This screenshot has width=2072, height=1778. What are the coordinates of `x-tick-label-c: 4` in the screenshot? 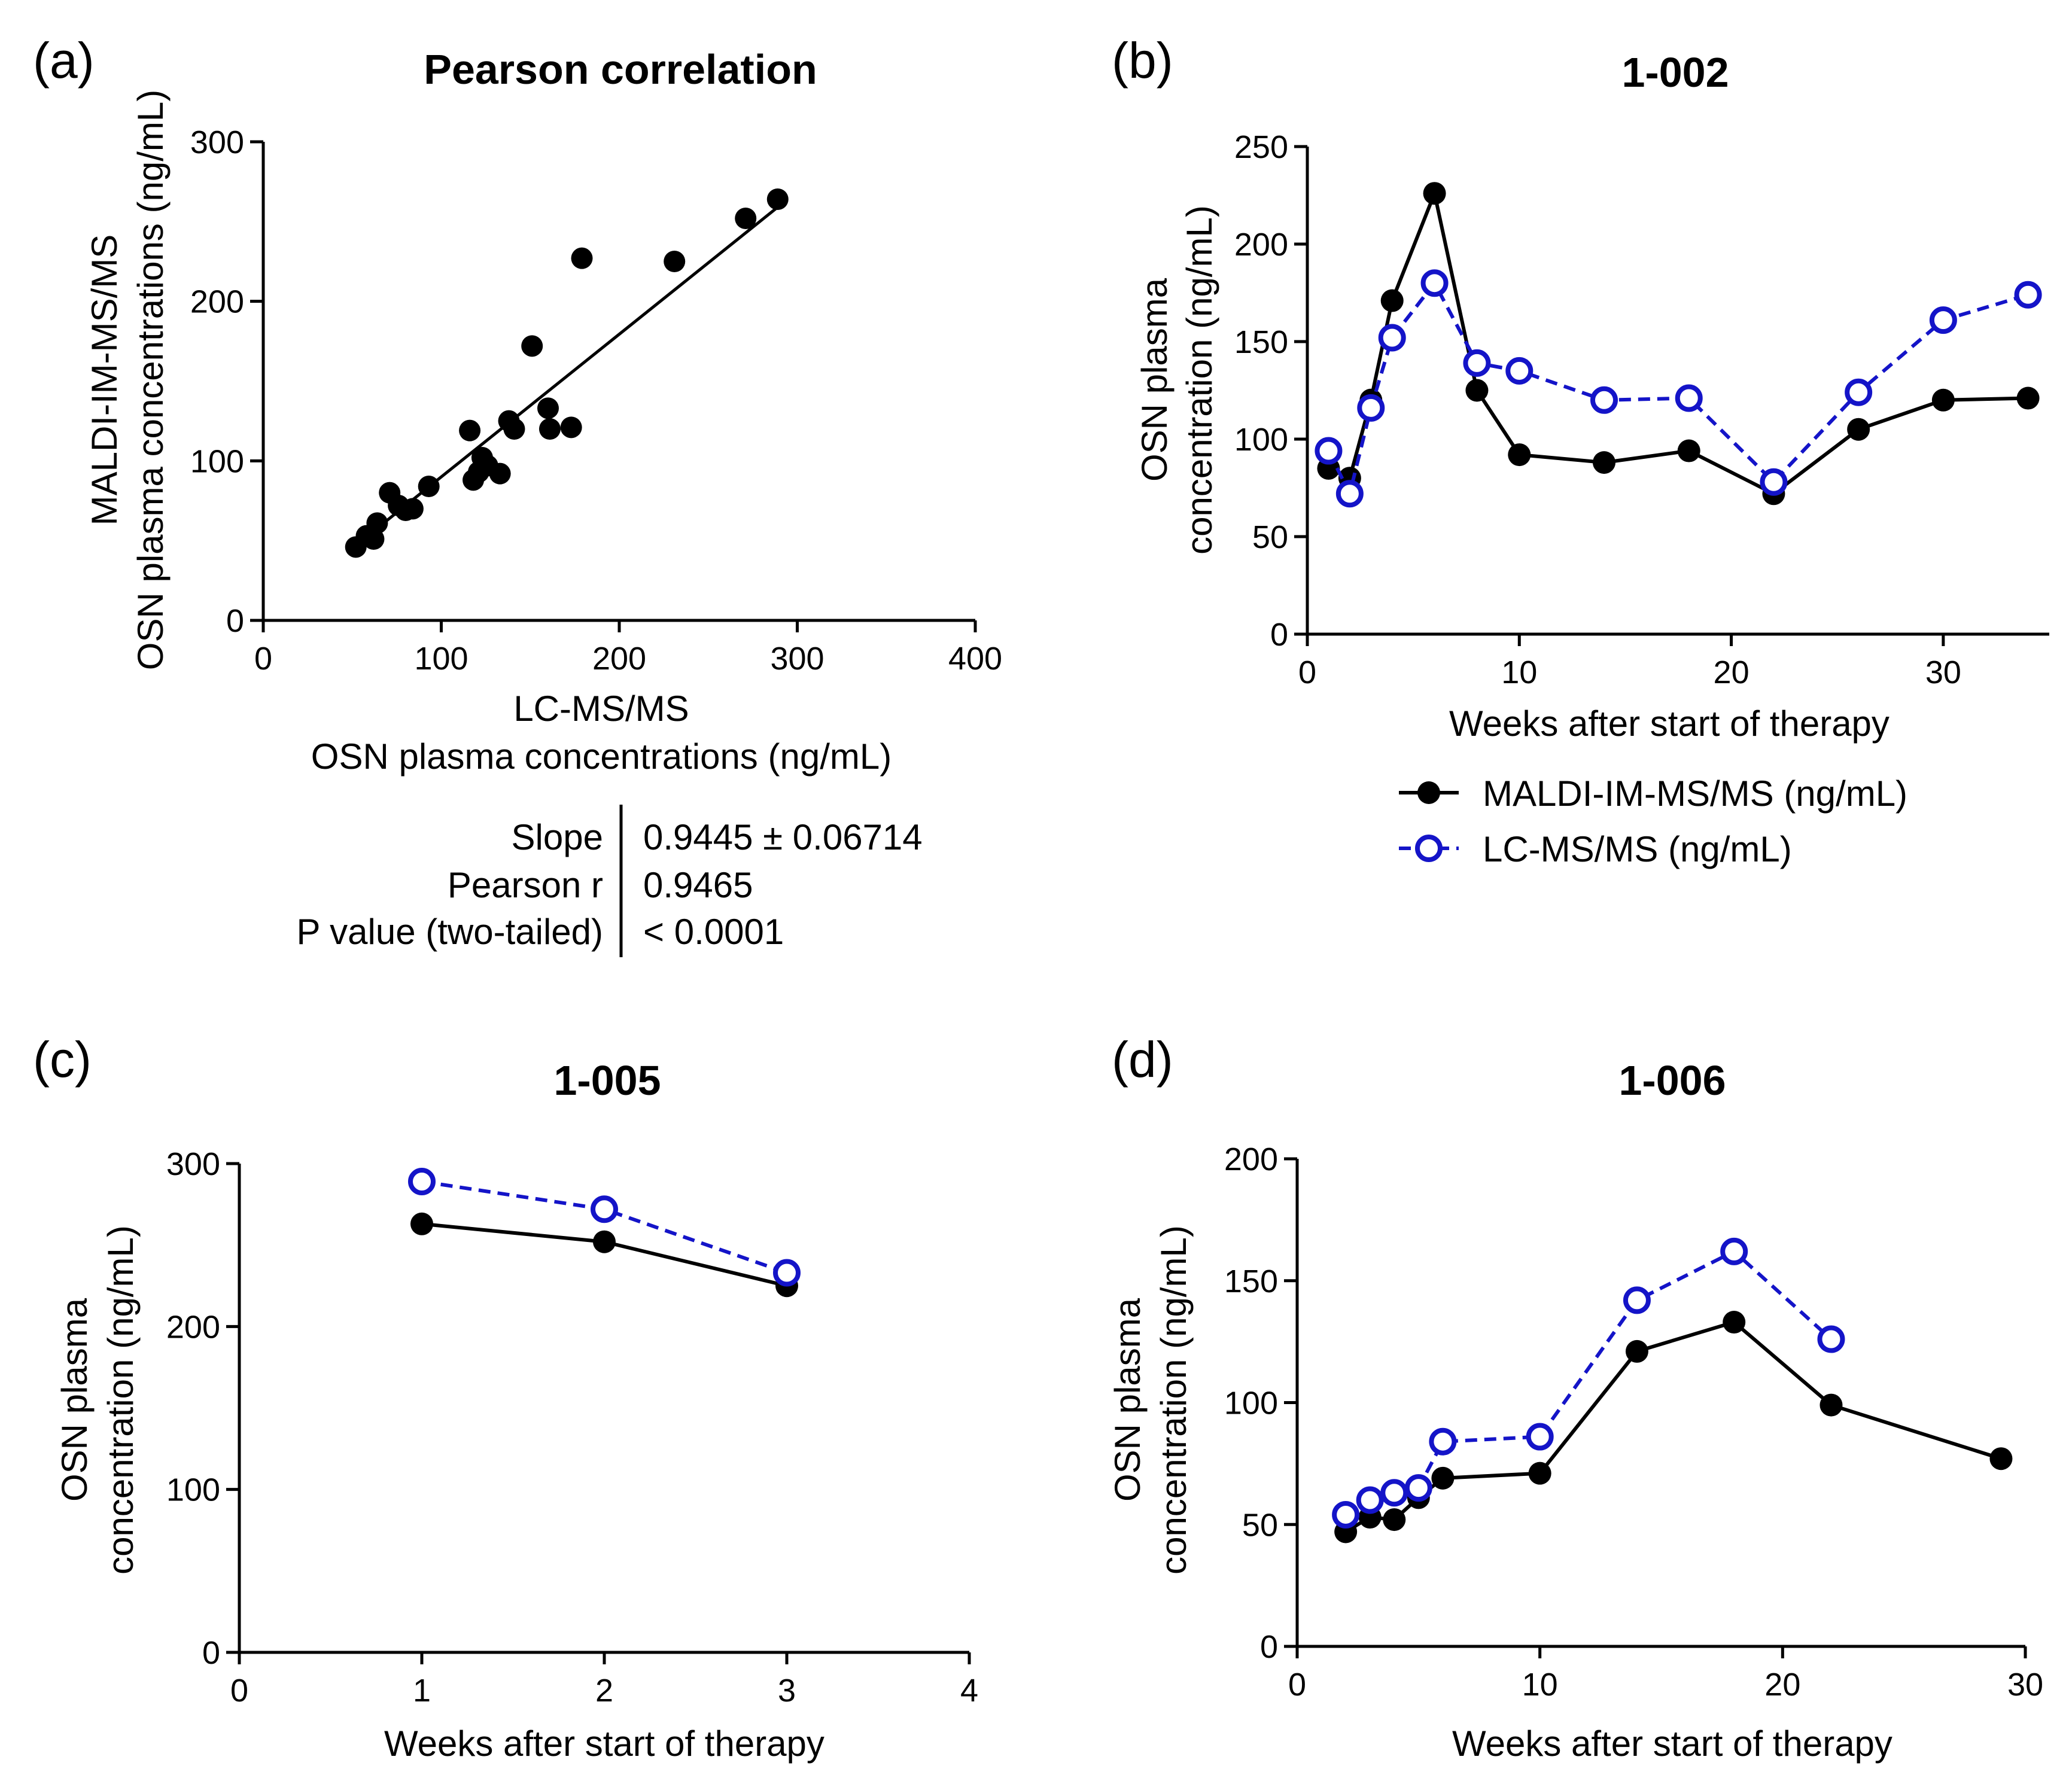 It's located at (969, 1691).